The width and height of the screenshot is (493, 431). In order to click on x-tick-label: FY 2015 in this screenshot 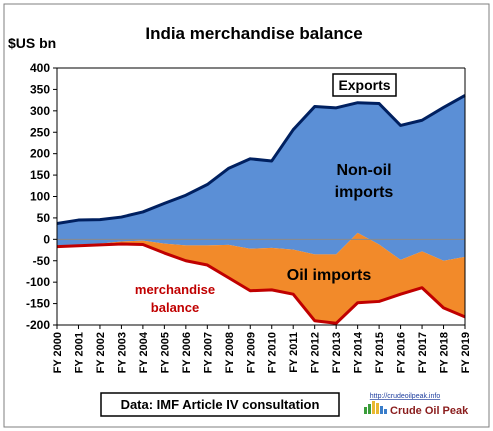, I will do `click(380, 352)`.